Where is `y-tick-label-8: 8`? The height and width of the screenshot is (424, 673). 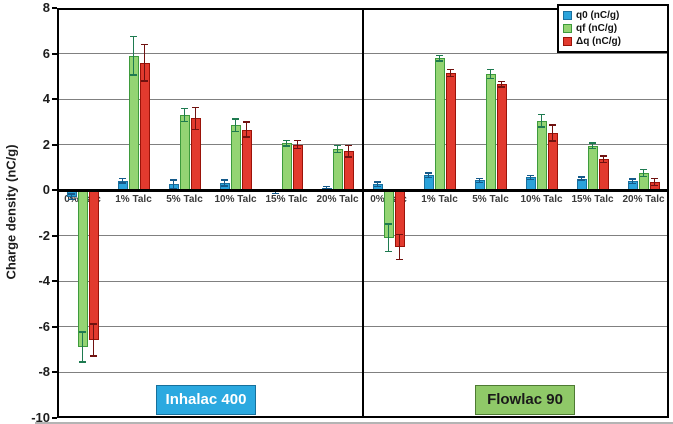 y-tick-label-8: 8 is located at coordinates (46, 7).